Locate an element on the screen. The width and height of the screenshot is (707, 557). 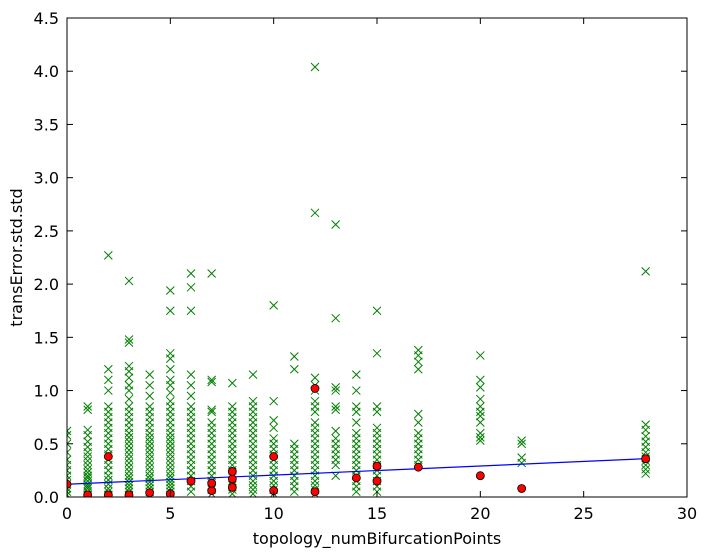
y-tick-label: 2.5 is located at coordinates (46, 231).